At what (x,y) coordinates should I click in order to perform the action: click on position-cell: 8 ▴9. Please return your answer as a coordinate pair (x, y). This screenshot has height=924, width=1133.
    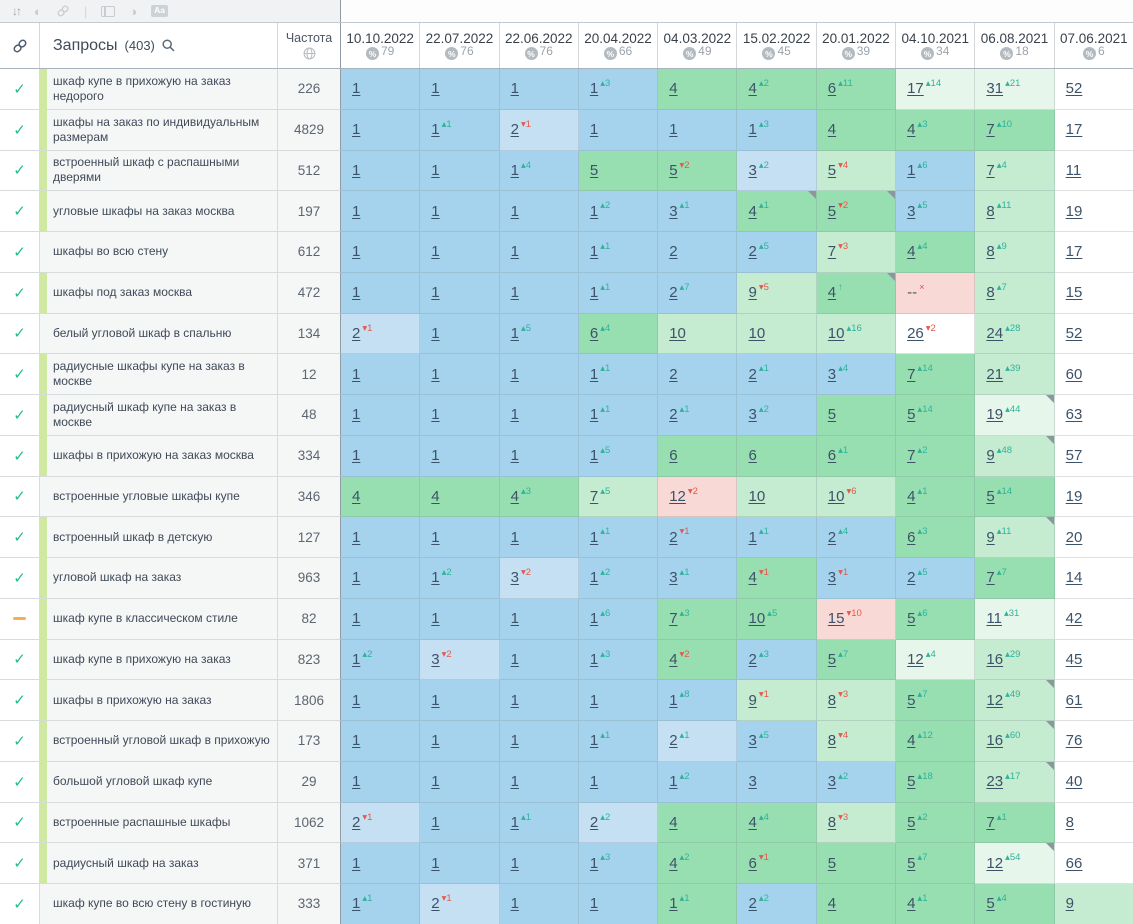
    Looking at the image, I should click on (1015, 252).